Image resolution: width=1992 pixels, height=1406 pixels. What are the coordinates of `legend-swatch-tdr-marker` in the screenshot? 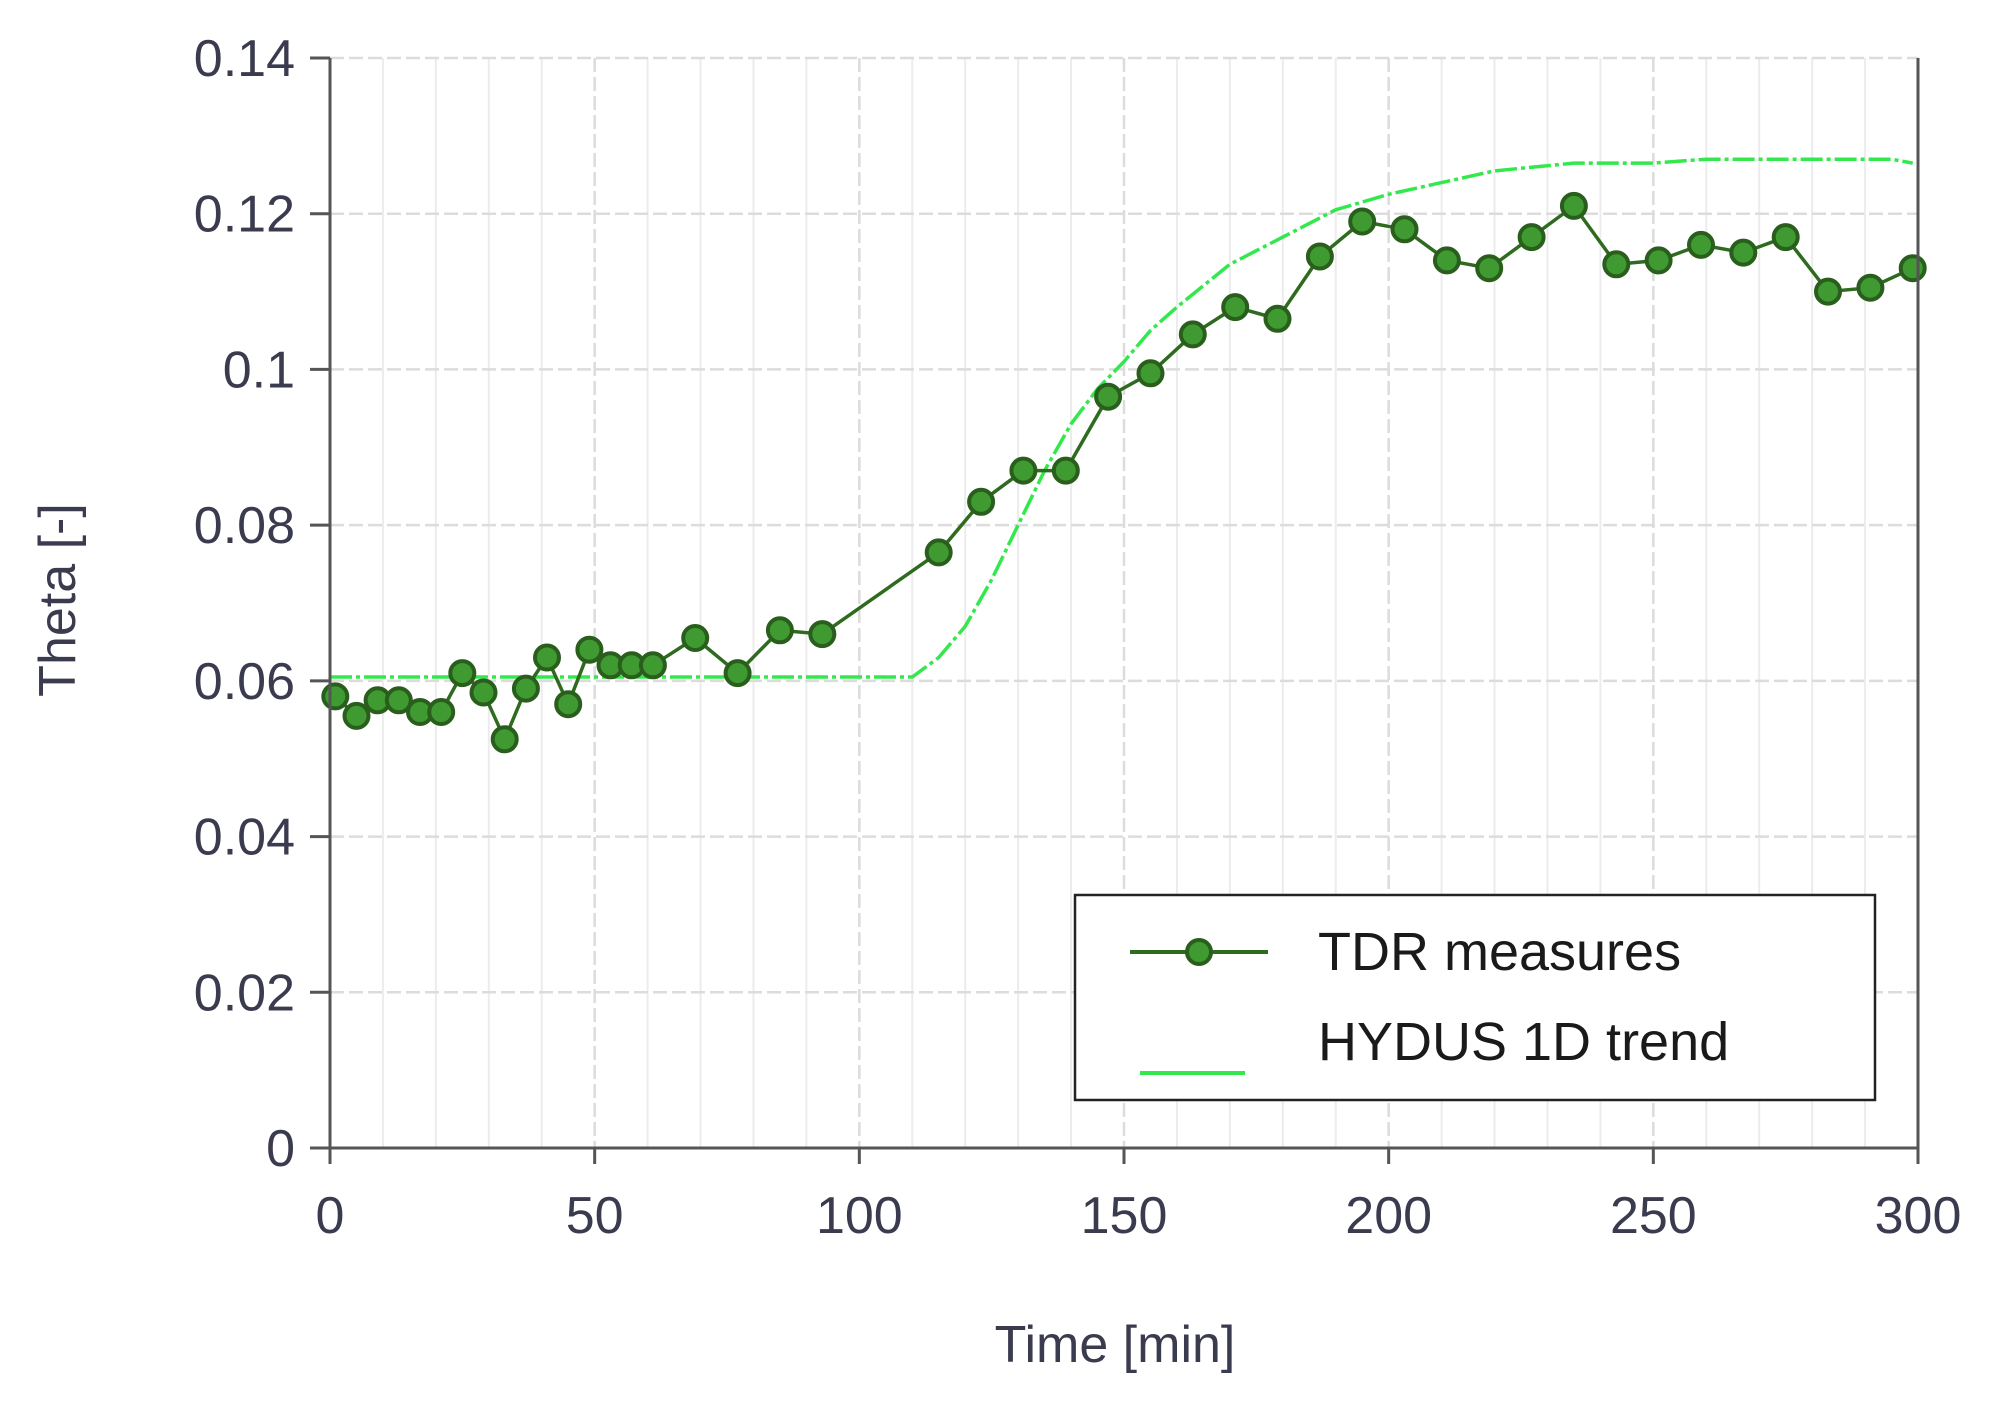 It's located at (1199, 952).